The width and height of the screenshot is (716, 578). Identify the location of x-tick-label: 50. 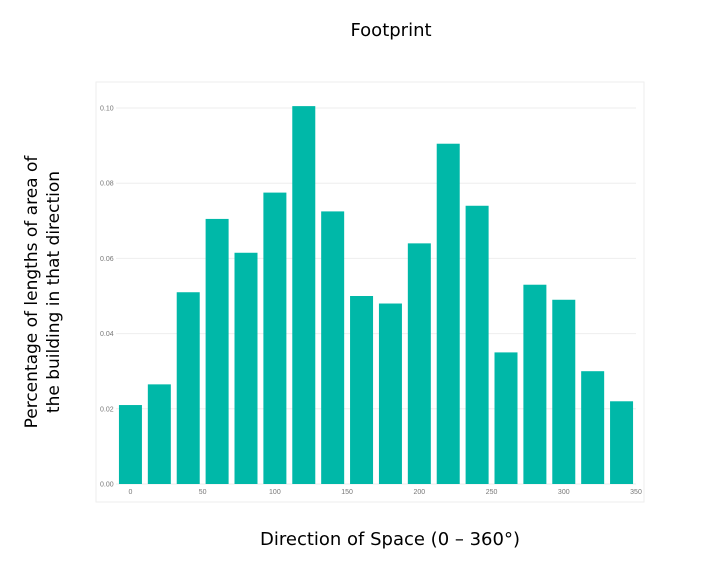
(203, 492).